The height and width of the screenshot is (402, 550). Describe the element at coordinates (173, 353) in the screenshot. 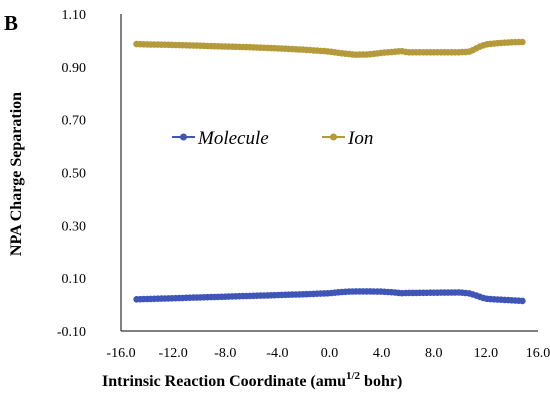

I see `x-tick-label: -12.0` at that location.